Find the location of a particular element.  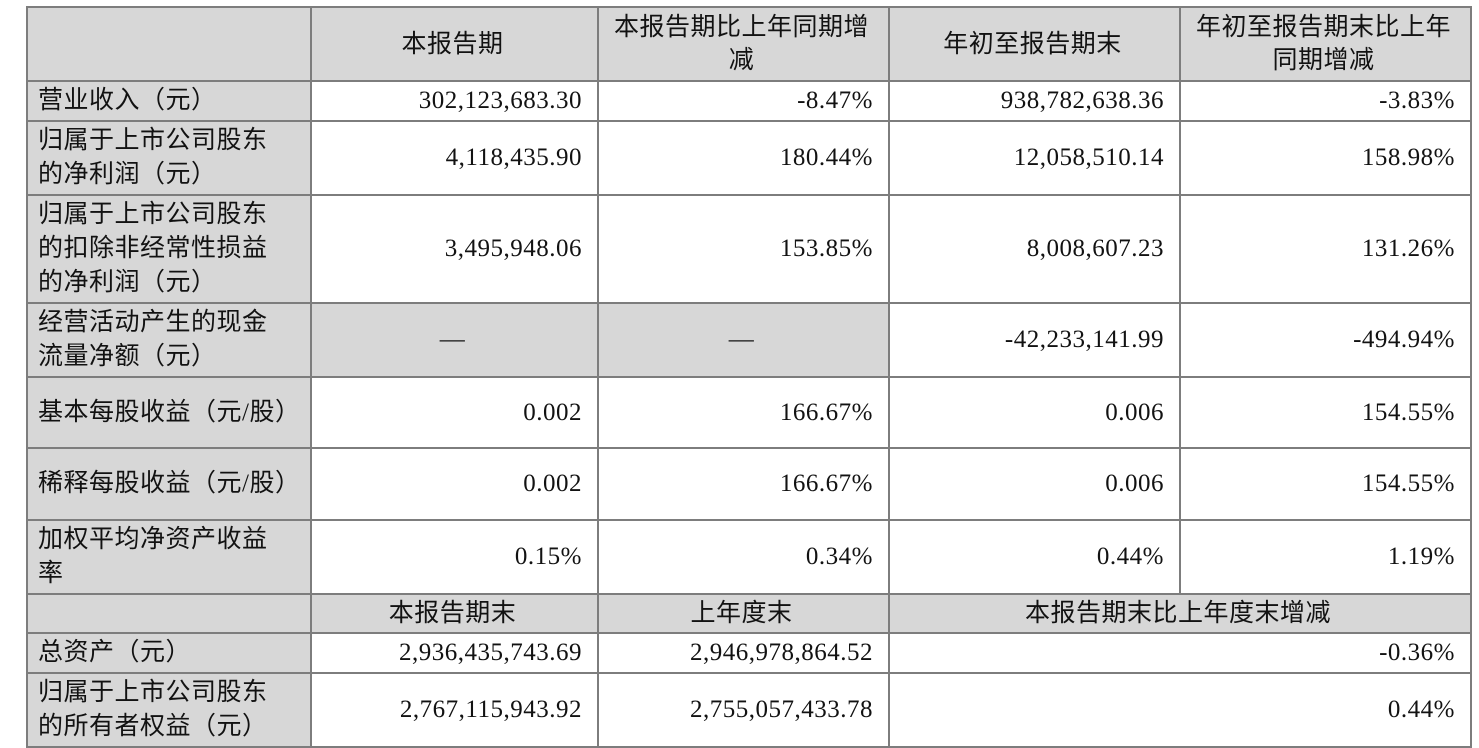

row-label: 营业收入（元） is located at coordinates (169, 101).